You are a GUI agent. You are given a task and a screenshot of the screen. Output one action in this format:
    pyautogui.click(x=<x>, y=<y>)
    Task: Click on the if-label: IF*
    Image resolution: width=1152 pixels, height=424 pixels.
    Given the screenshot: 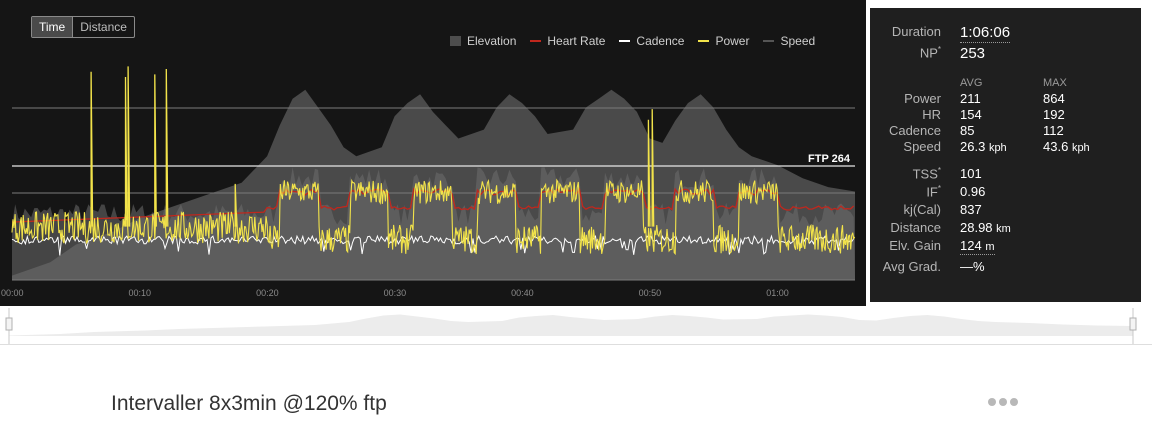 What is the action you would take?
    pyautogui.click(x=933, y=192)
    